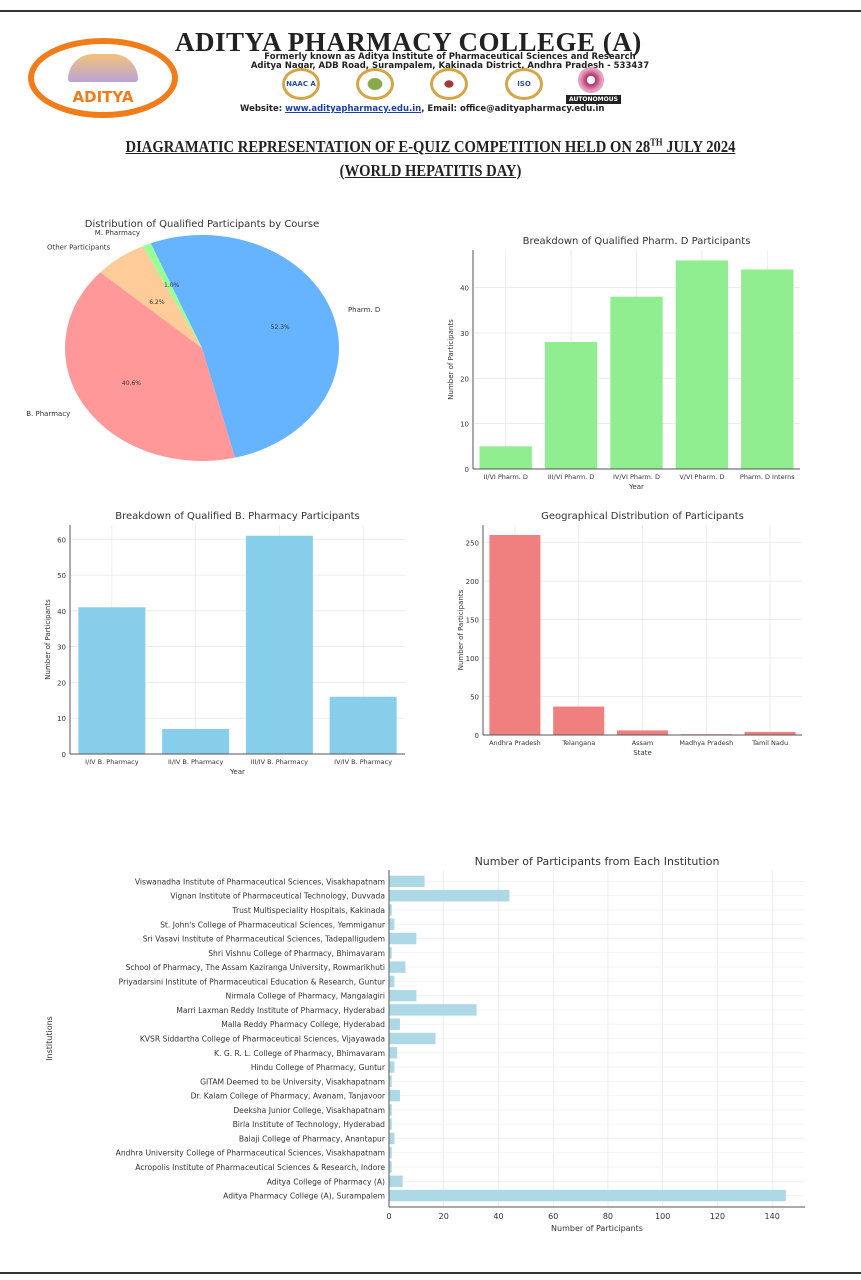 Image resolution: width=861 pixels, height=1280 pixels. Describe the element at coordinates (706, 743) in the screenshot. I see `x-tick-label: Madhya Pradesh` at that location.